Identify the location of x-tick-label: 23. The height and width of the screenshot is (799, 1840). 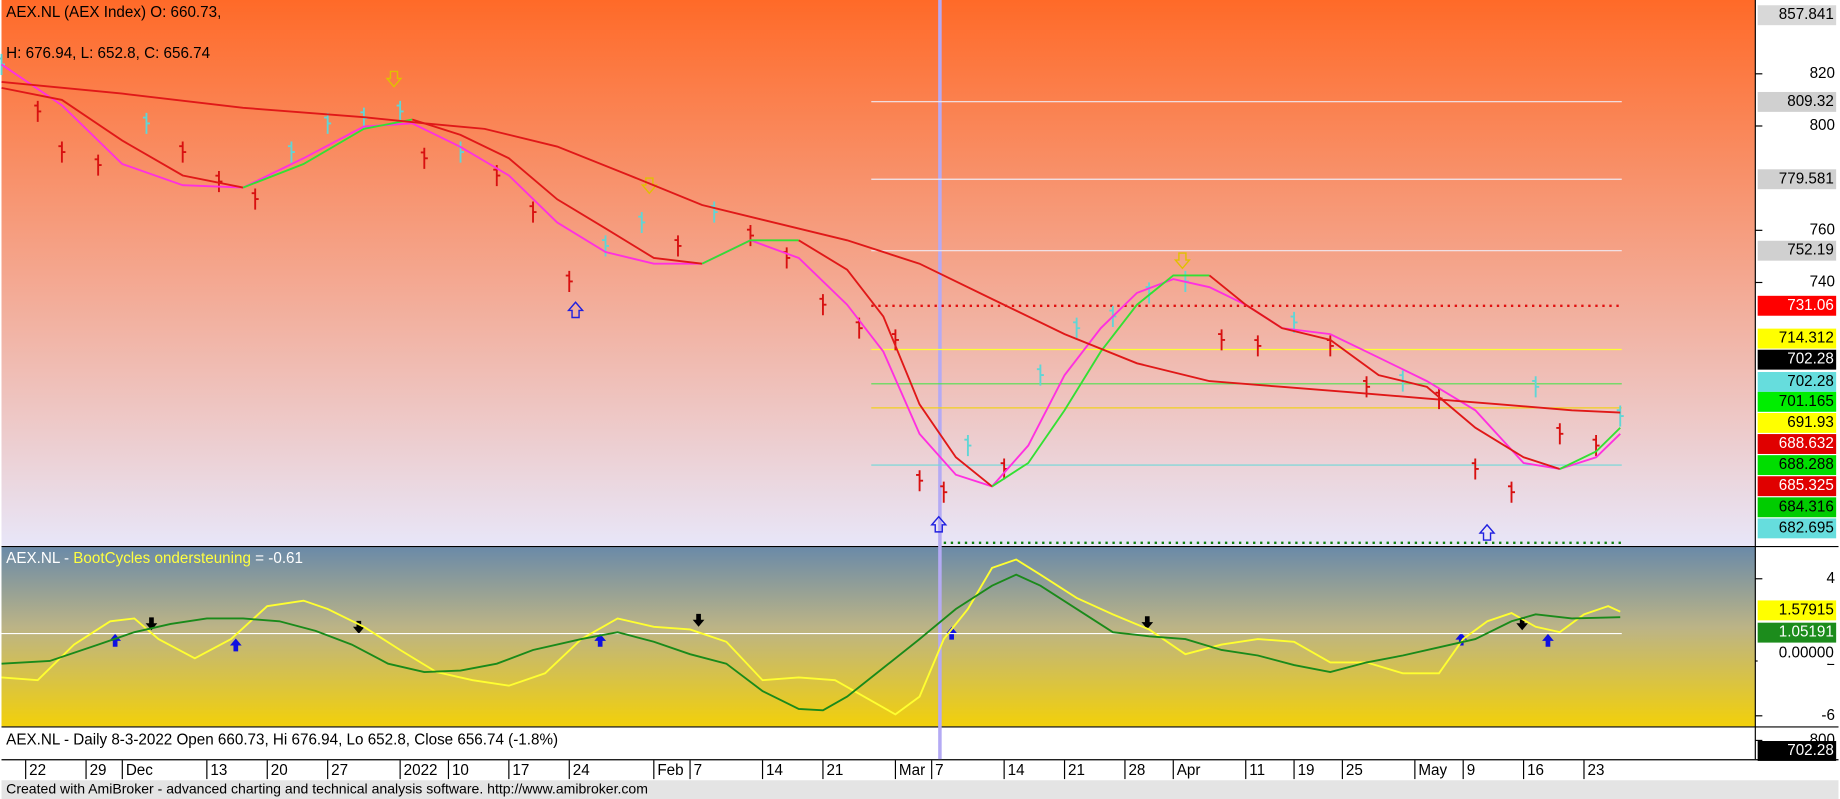
(1595, 770).